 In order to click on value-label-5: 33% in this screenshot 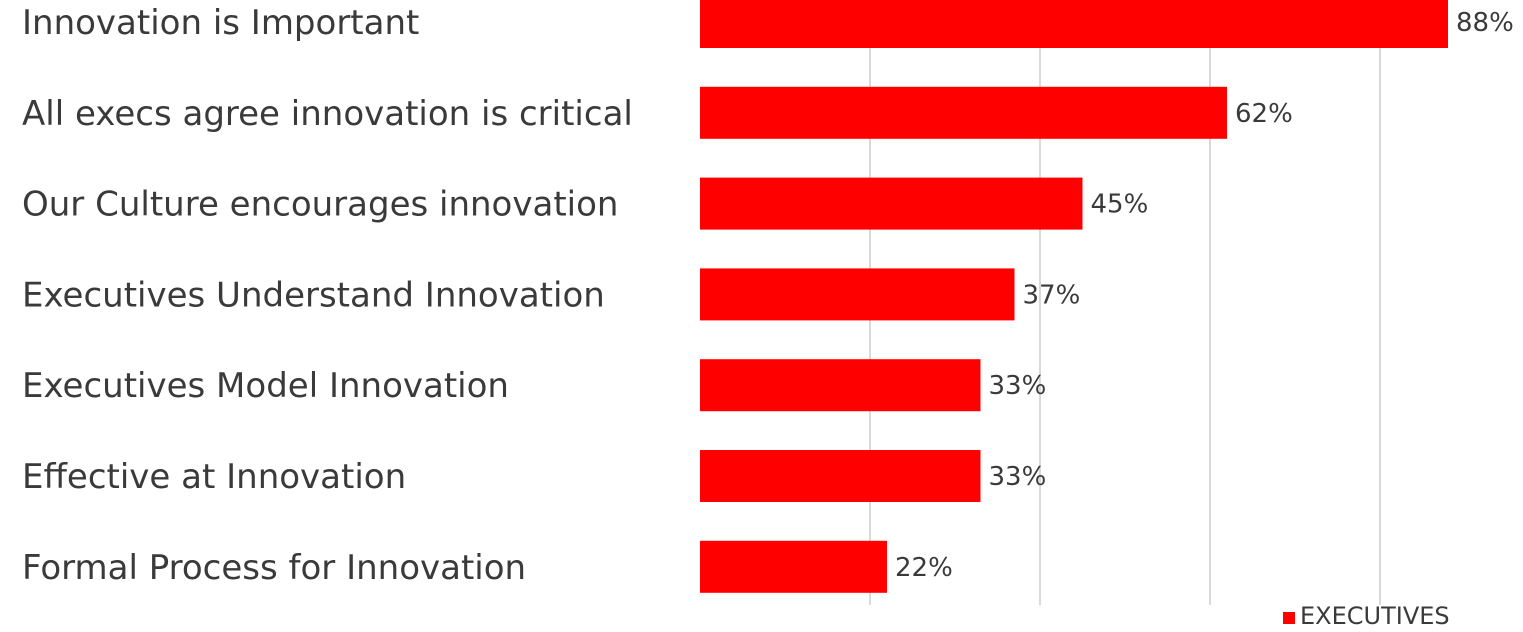, I will do `click(1018, 386)`.